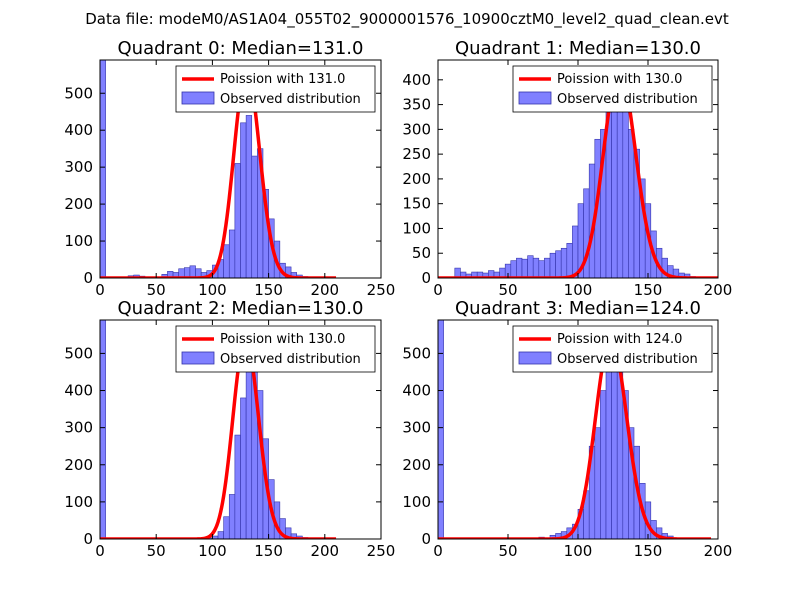 The height and width of the screenshot is (600, 800). Describe the element at coordinates (416, 154) in the screenshot. I see `y-tick-label: 250` at that location.